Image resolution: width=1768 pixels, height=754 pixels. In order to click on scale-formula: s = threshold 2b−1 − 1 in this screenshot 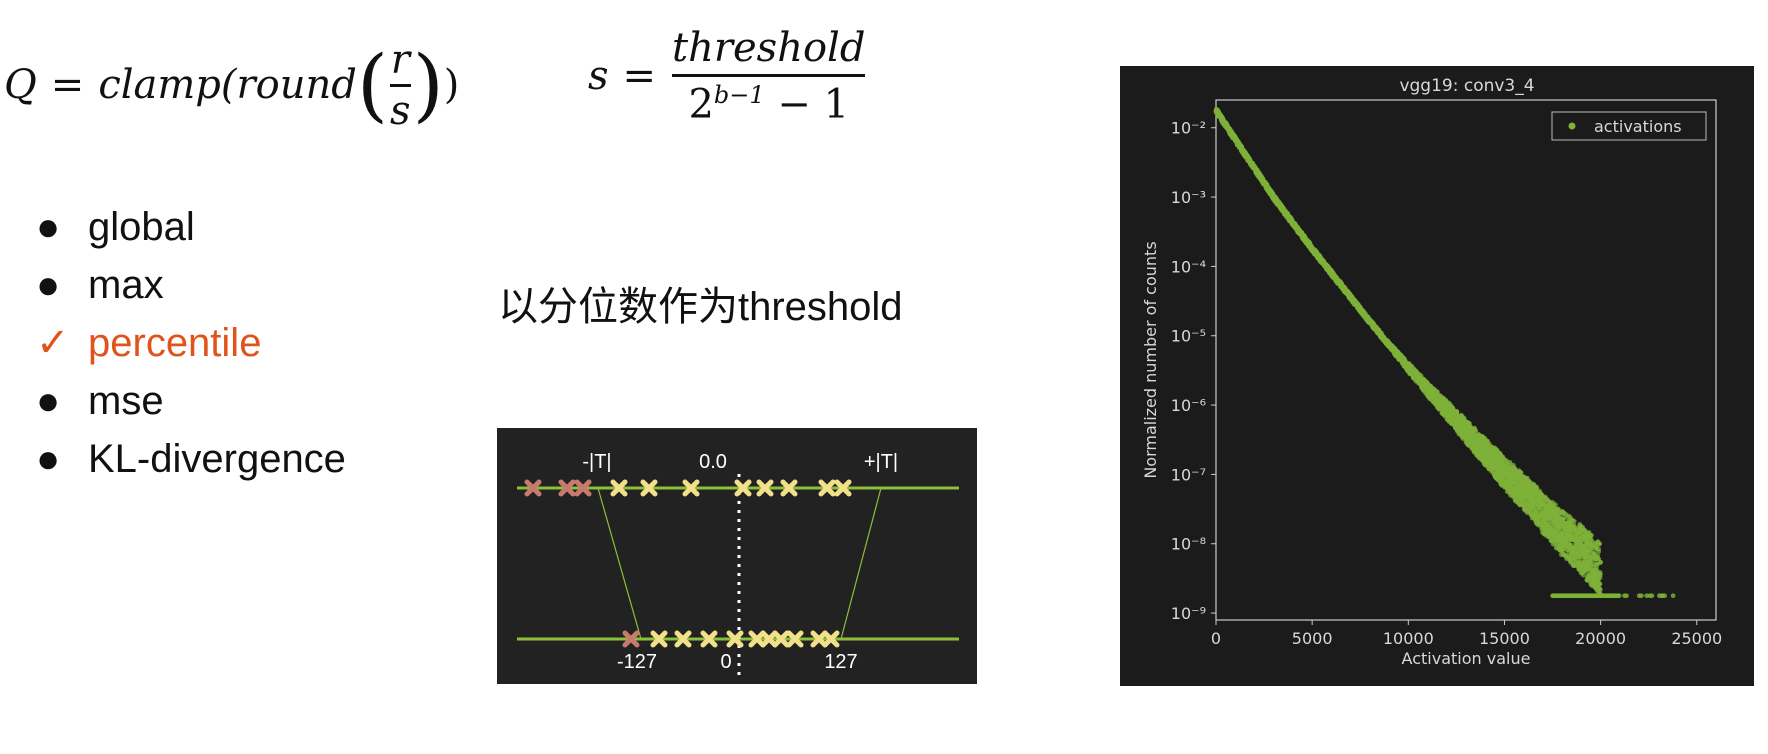, I will do `click(727, 76)`.